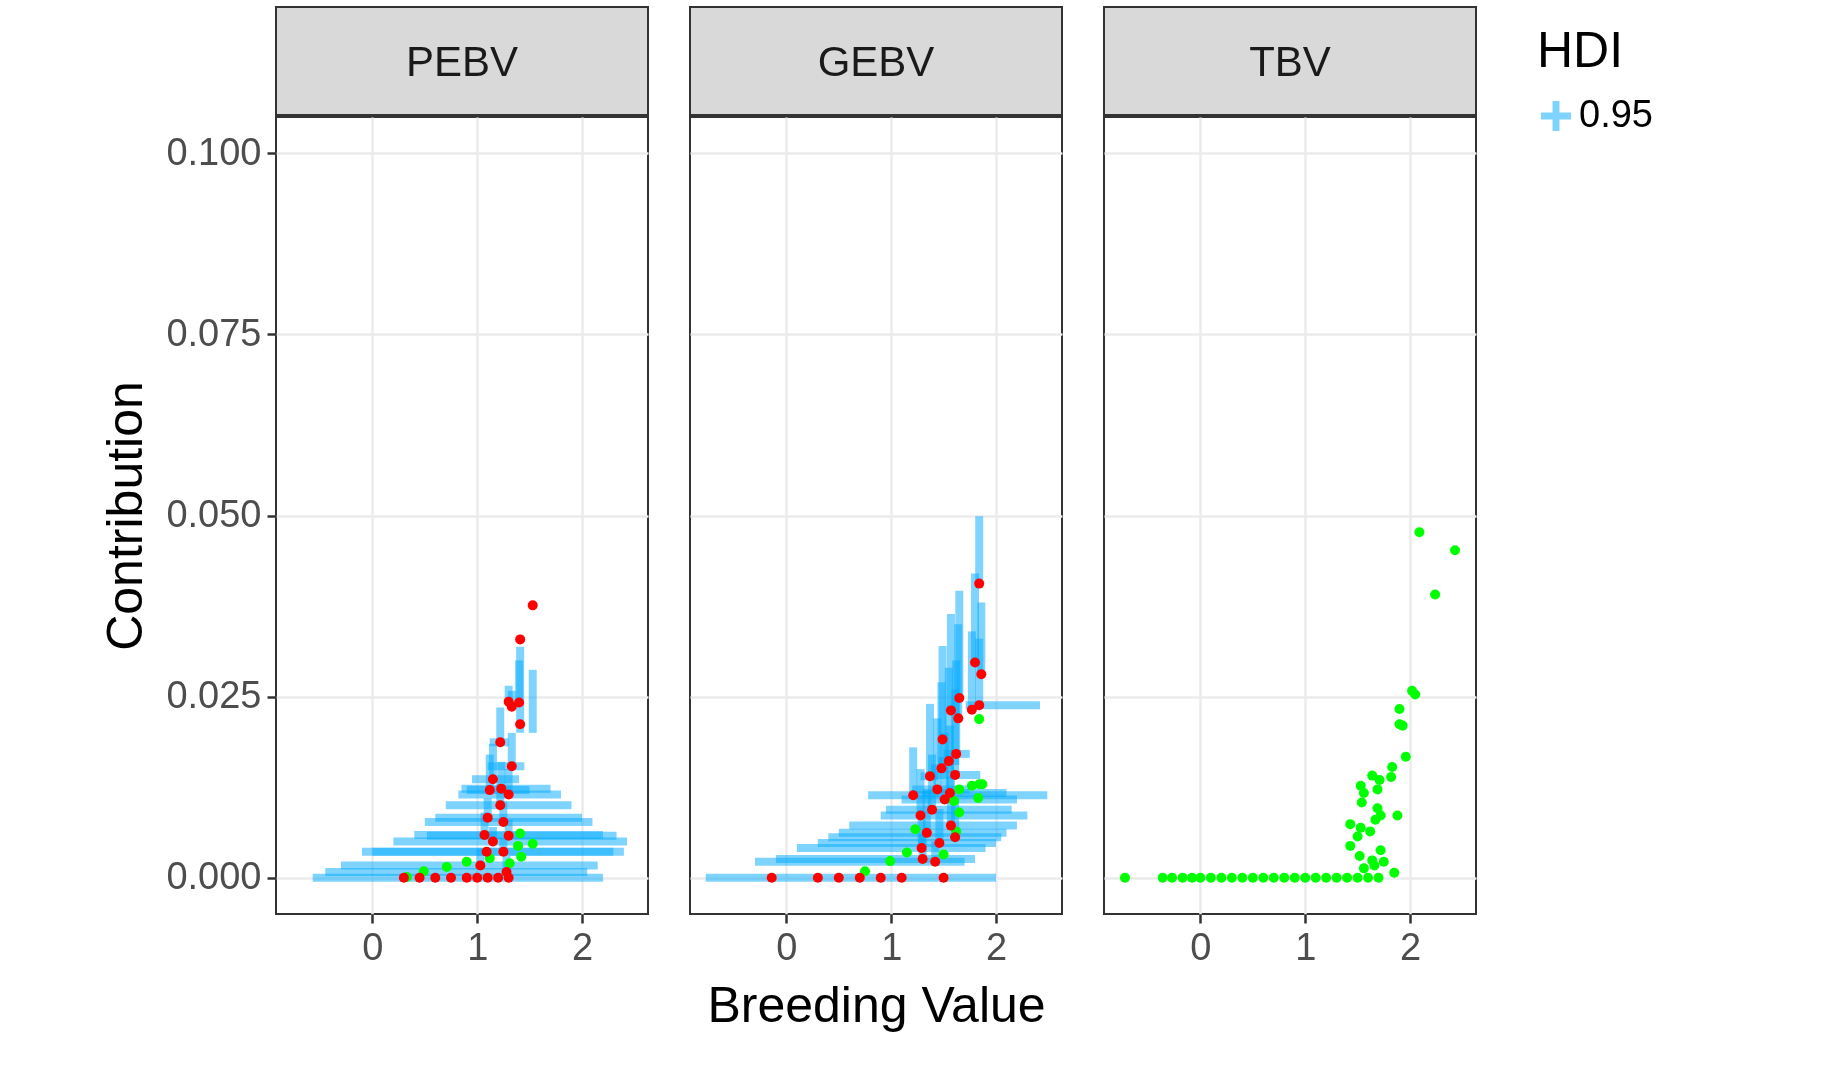 The width and height of the screenshot is (1824, 1080). What do you see at coordinates (1580, 50) in the screenshot?
I see `legend-title: HDI` at bounding box center [1580, 50].